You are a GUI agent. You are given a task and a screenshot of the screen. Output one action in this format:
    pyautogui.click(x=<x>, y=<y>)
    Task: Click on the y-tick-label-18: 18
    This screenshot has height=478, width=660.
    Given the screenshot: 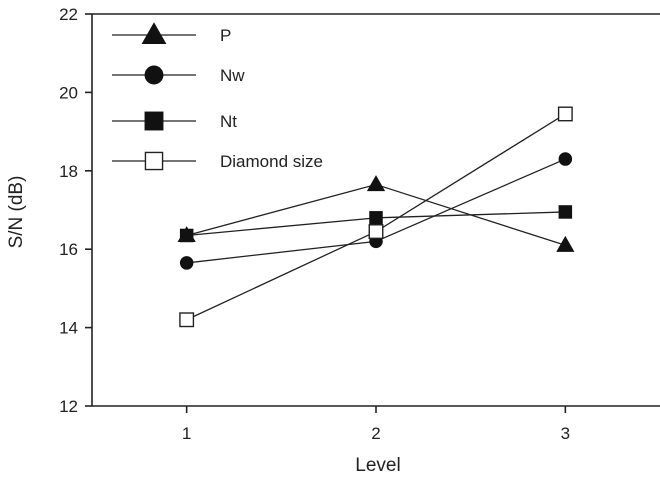 What is the action you would take?
    pyautogui.click(x=68, y=171)
    